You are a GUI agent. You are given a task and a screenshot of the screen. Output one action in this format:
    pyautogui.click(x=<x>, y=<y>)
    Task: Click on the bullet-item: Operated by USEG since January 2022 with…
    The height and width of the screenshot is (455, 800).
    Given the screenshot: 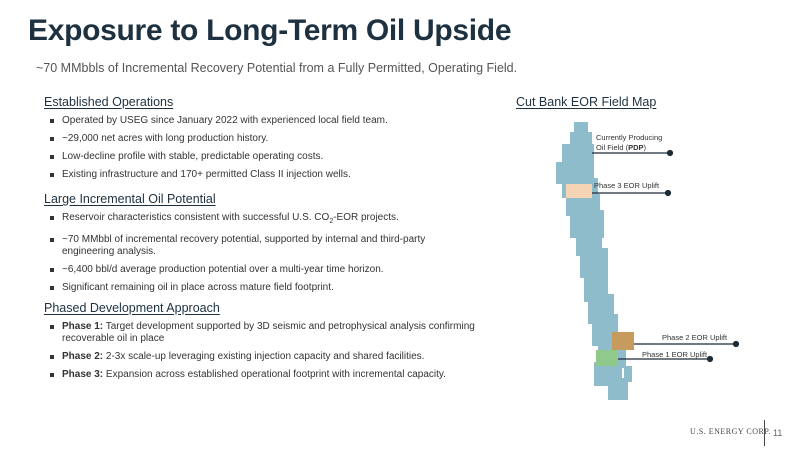 What is the action you would take?
    pyautogui.click(x=269, y=121)
    